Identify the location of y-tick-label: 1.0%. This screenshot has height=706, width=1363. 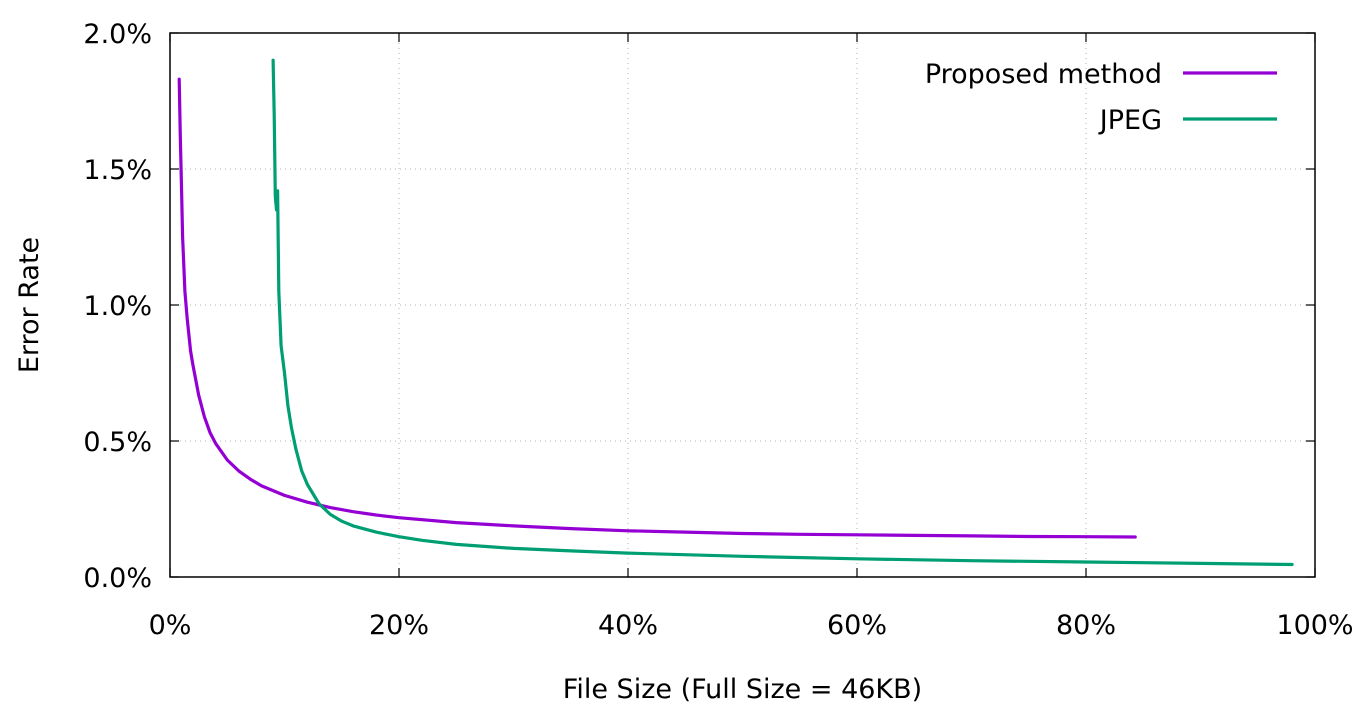
(117, 306).